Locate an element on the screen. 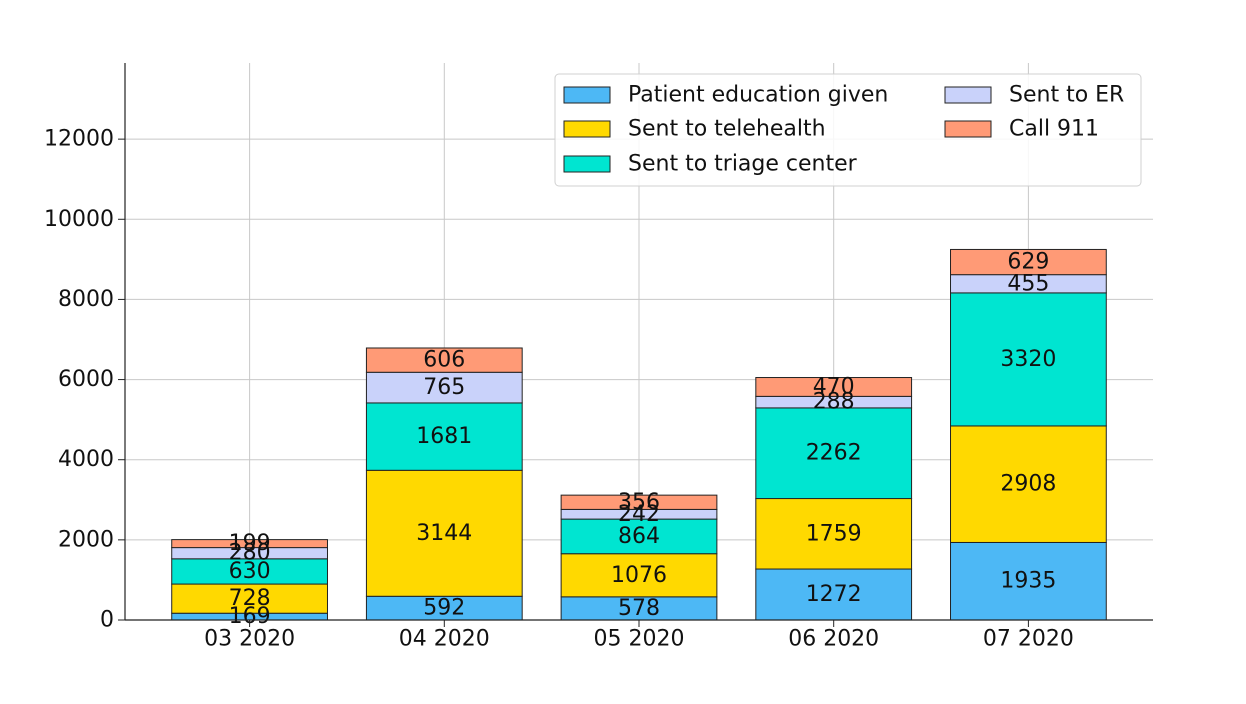 The image size is (1246, 704). data-label: 592 is located at coordinates (444, 608).